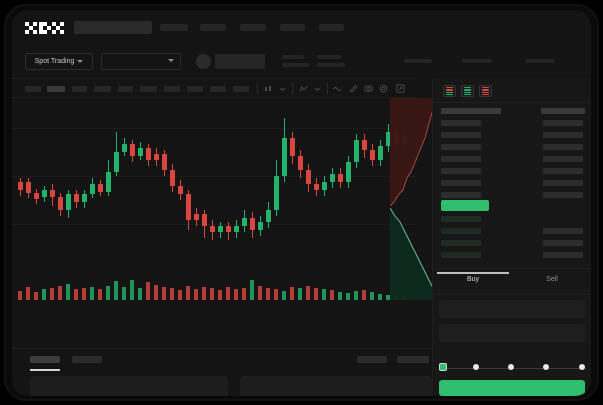  What do you see at coordinates (141, 61) in the screenshot?
I see `pair-select` at bounding box center [141, 61].